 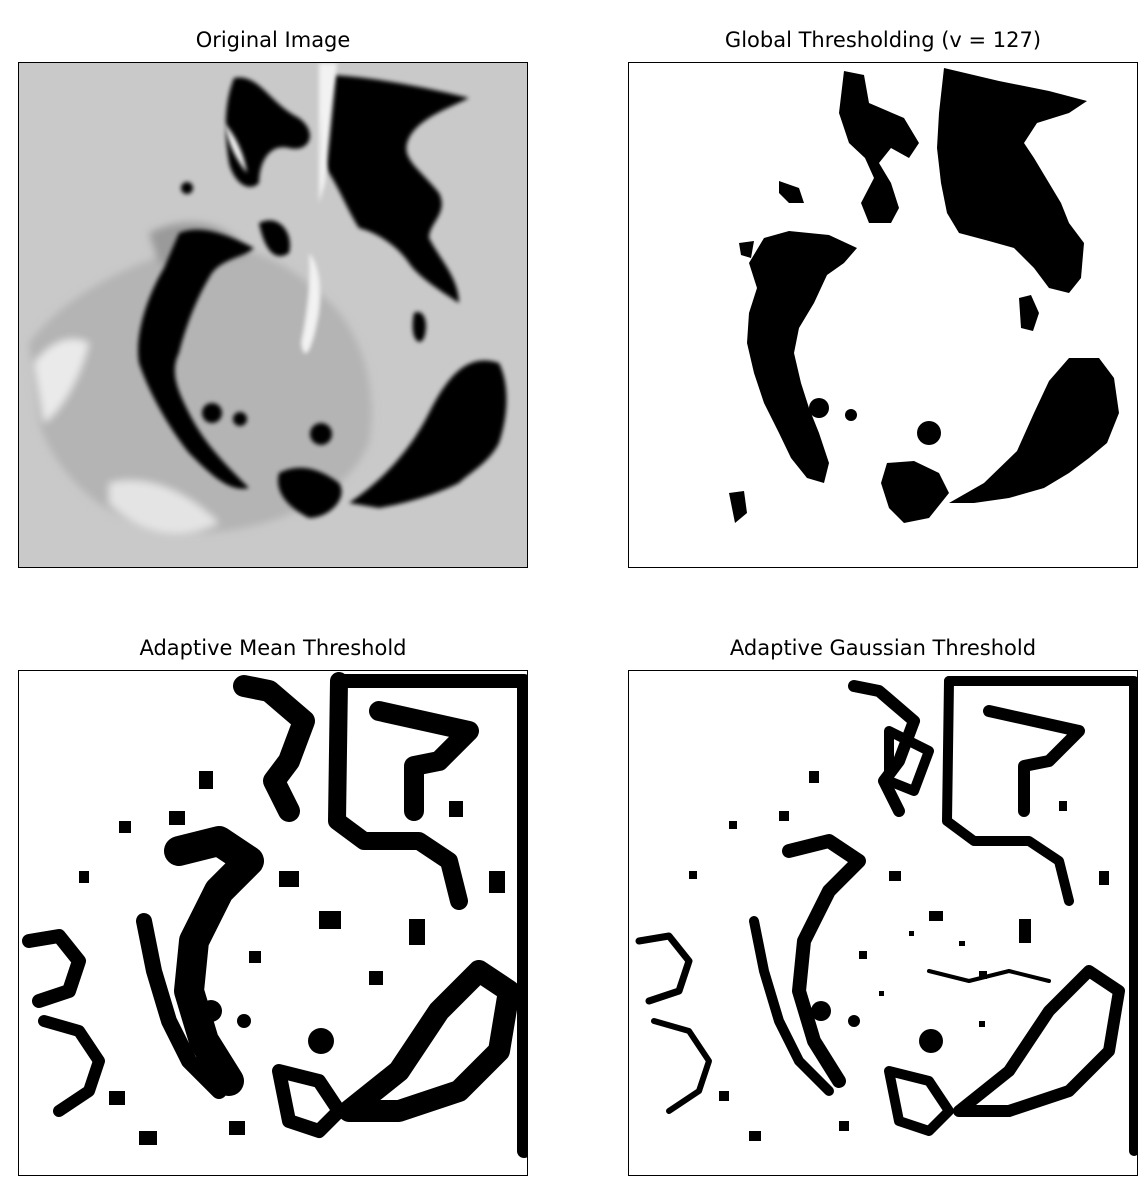 I want to click on panel-title: Adaptive Gaussian Threshold, so click(x=883, y=648).